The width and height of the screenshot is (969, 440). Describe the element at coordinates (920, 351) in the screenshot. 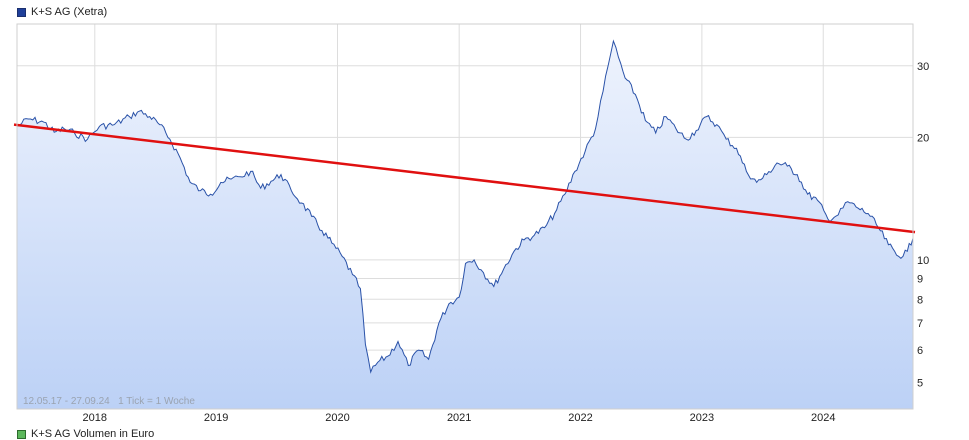

I see `y-tick-label: 6` at that location.